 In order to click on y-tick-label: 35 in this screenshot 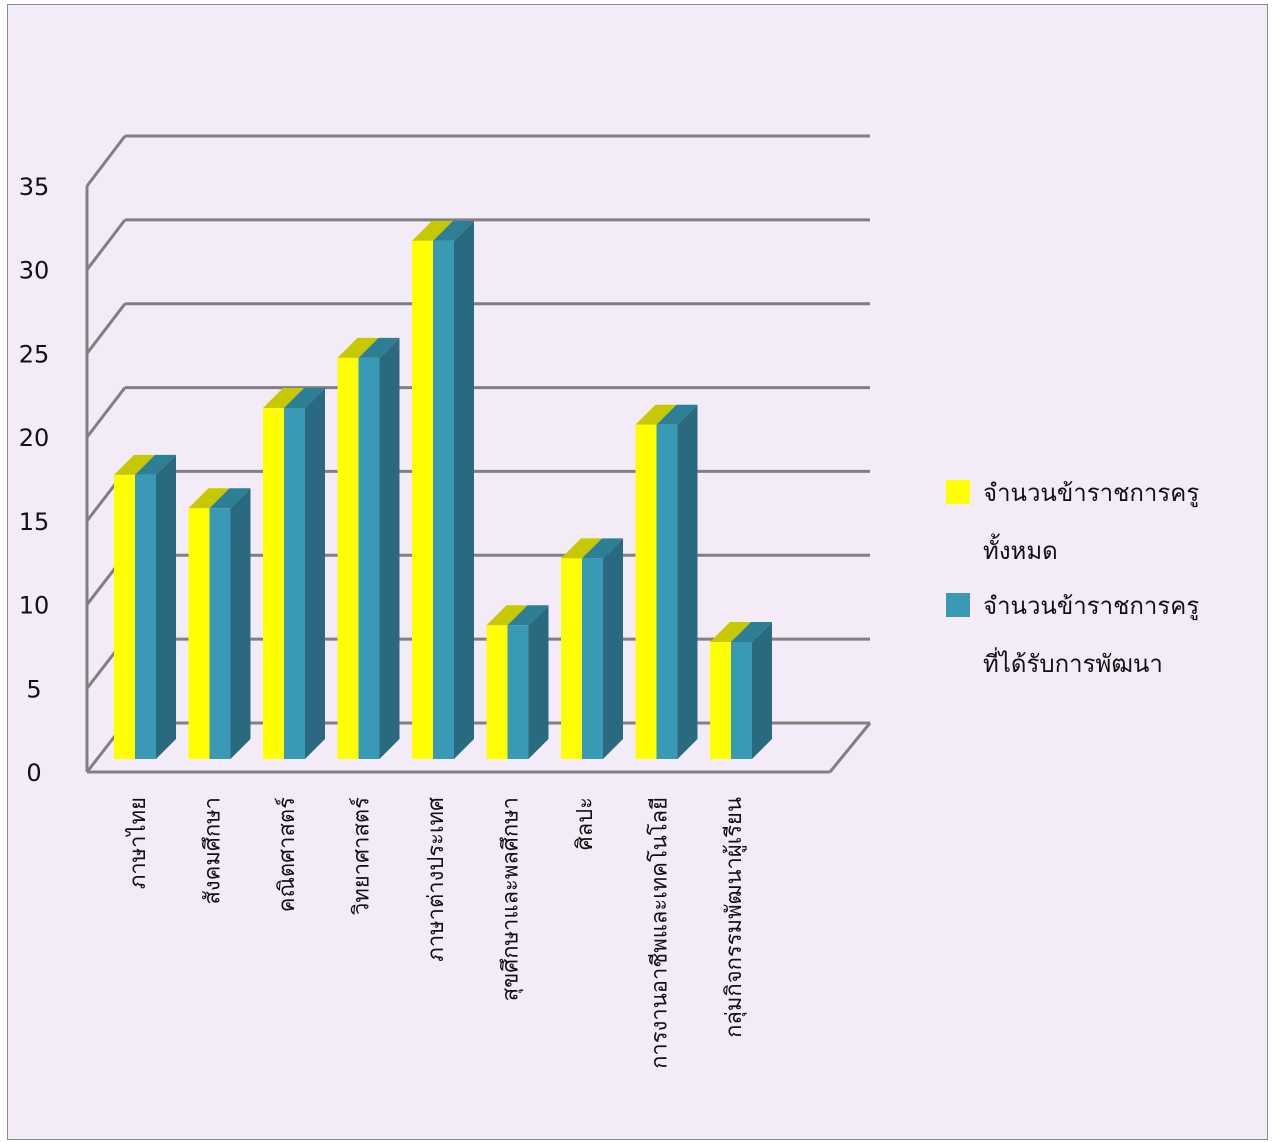, I will do `click(34, 187)`.